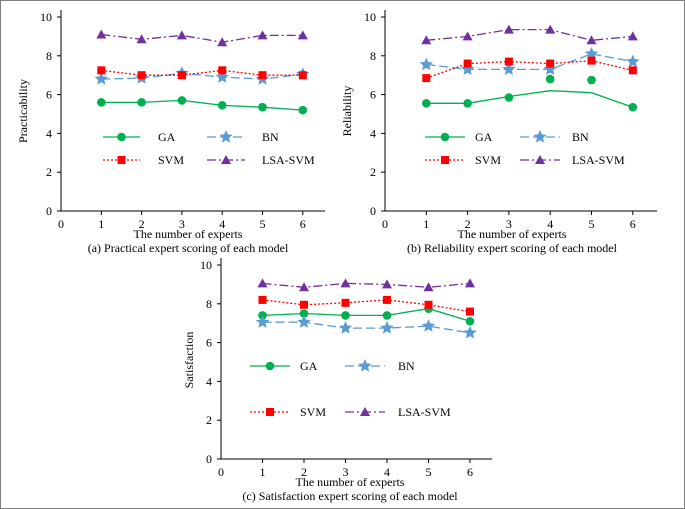  Describe the element at coordinates (49, 172) in the screenshot. I see `chart-a-y-tick-label: 2` at that location.